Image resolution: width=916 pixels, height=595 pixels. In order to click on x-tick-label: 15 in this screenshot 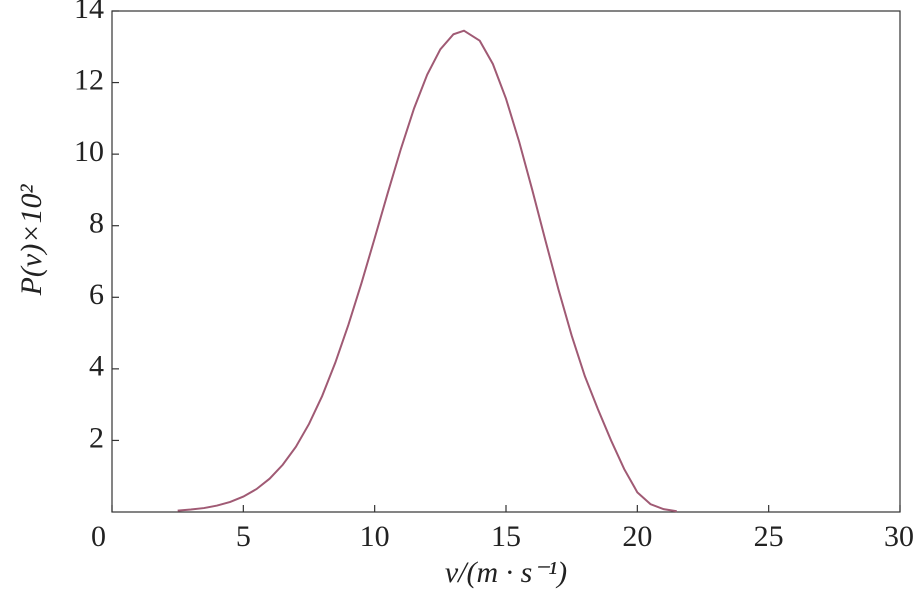, I will do `click(506, 536)`.